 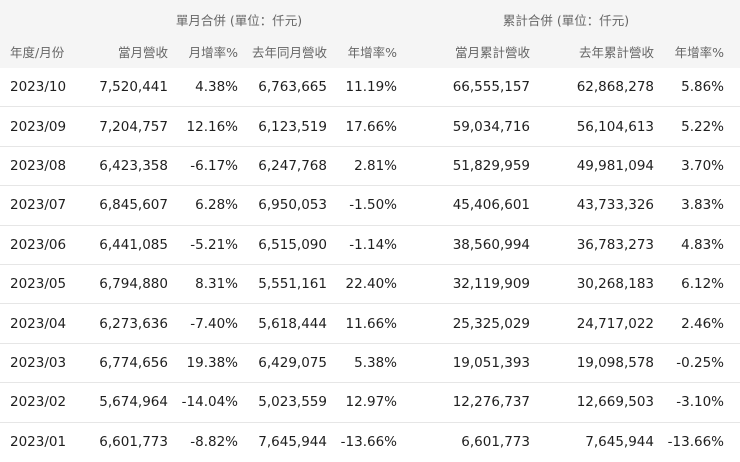 What do you see at coordinates (133, 323) in the screenshot?
I see `cell-monthly-revenue: 6,273,636` at bounding box center [133, 323].